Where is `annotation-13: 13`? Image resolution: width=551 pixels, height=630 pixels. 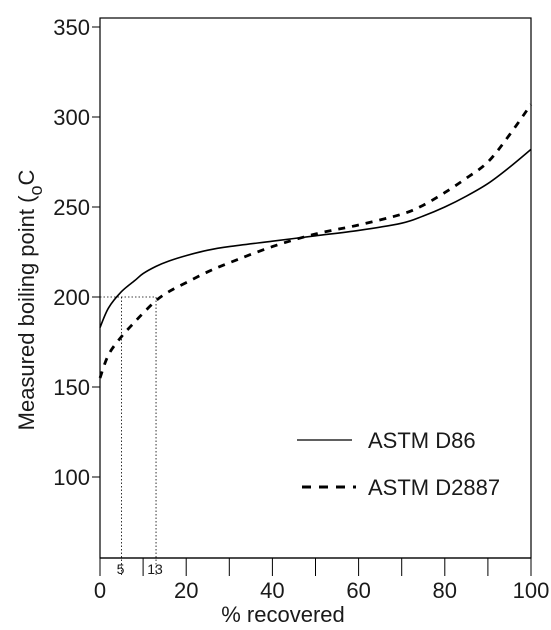
annotation-13: 13 is located at coordinates (155, 569).